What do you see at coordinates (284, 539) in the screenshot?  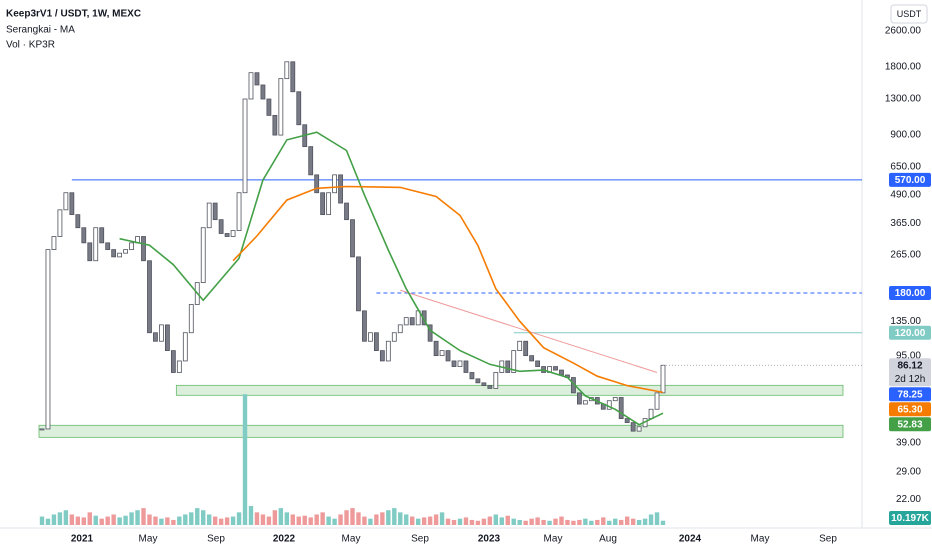 I see `x-tick-label: 2022` at bounding box center [284, 539].